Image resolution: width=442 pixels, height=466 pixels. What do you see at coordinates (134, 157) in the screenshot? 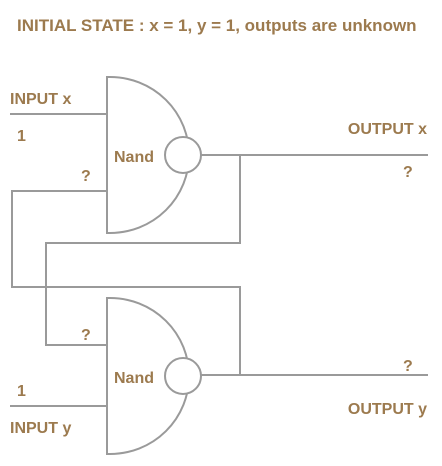
I see `nand-gate-top-label: Nand` at bounding box center [134, 157].